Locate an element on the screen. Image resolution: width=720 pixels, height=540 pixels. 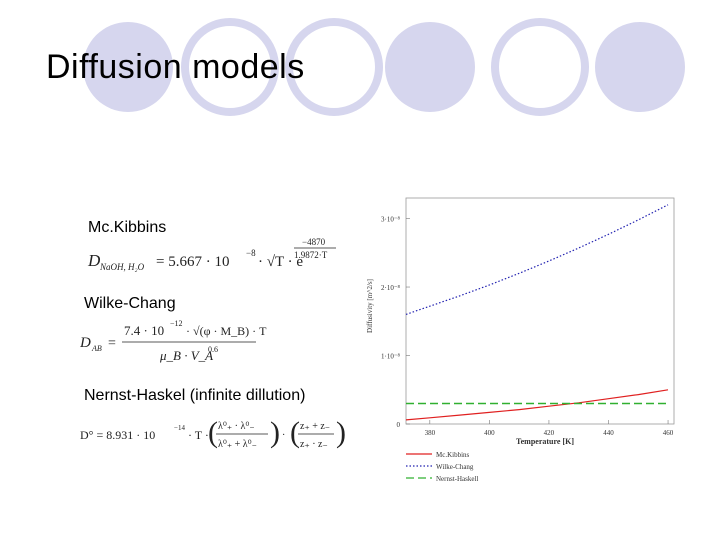
y-tick-labels: 0 1·10⁻⁸ 2·10⁻⁸ 3·10⁻⁸ is located at coordinates (395, 322).